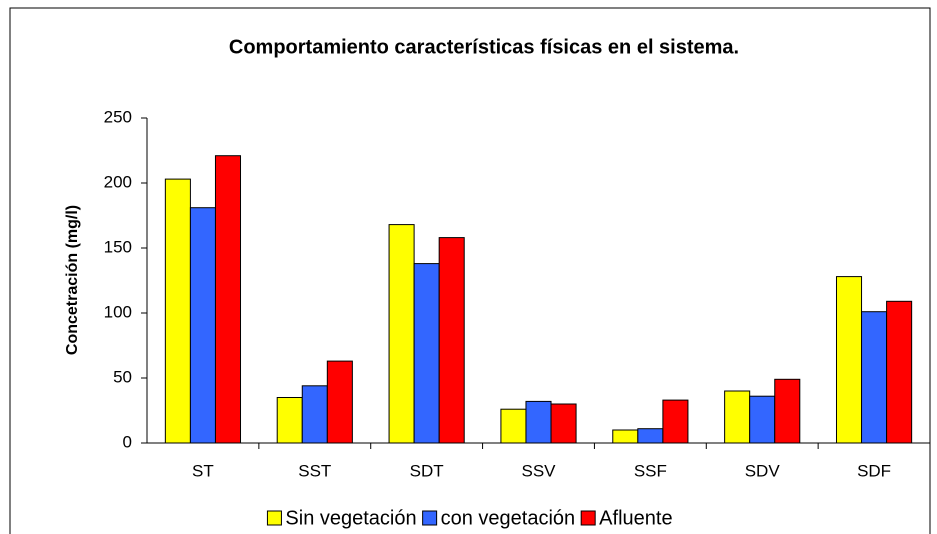 The width and height of the screenshot is (937, 534). Describe the element at coordinates (508, 518) in the screenshot. I see `legend-label: con vegetación` at that location.